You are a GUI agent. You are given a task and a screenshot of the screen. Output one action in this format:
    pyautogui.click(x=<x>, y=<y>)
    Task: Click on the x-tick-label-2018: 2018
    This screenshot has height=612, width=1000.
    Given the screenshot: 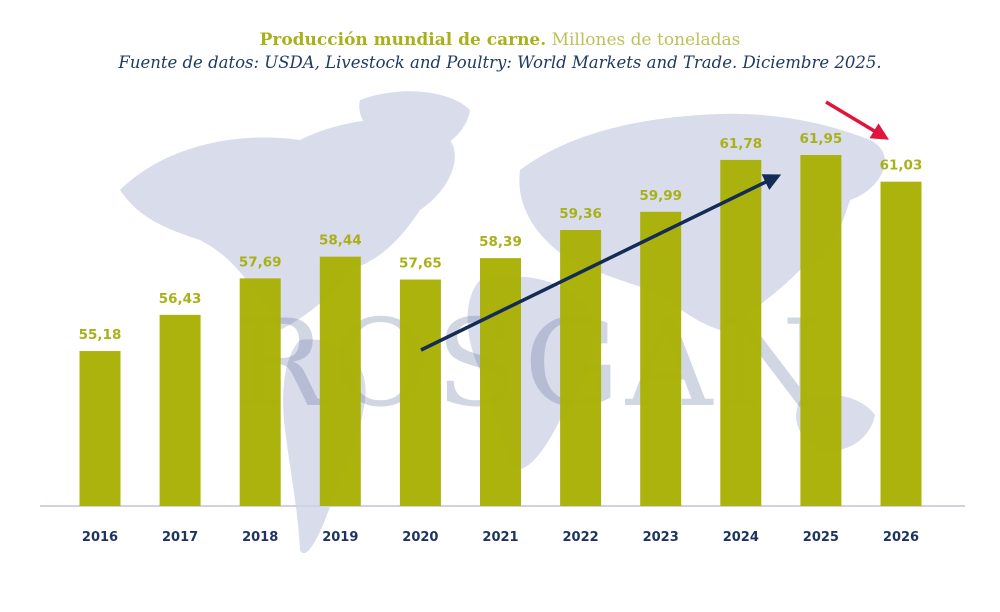 What is the action you would take?
    pyautogui.click(x=260, y=537)
    